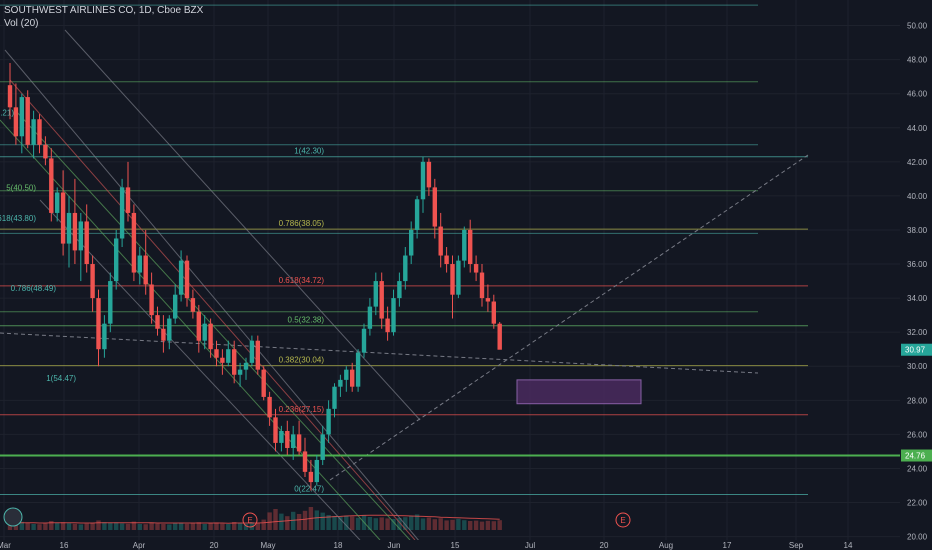 This screenshot has width=932, height=550. What do you see at coordinates (139, 545) in the screenshot?
I see `time-tick-label-2: Apr` at bounding box center [139, 545].